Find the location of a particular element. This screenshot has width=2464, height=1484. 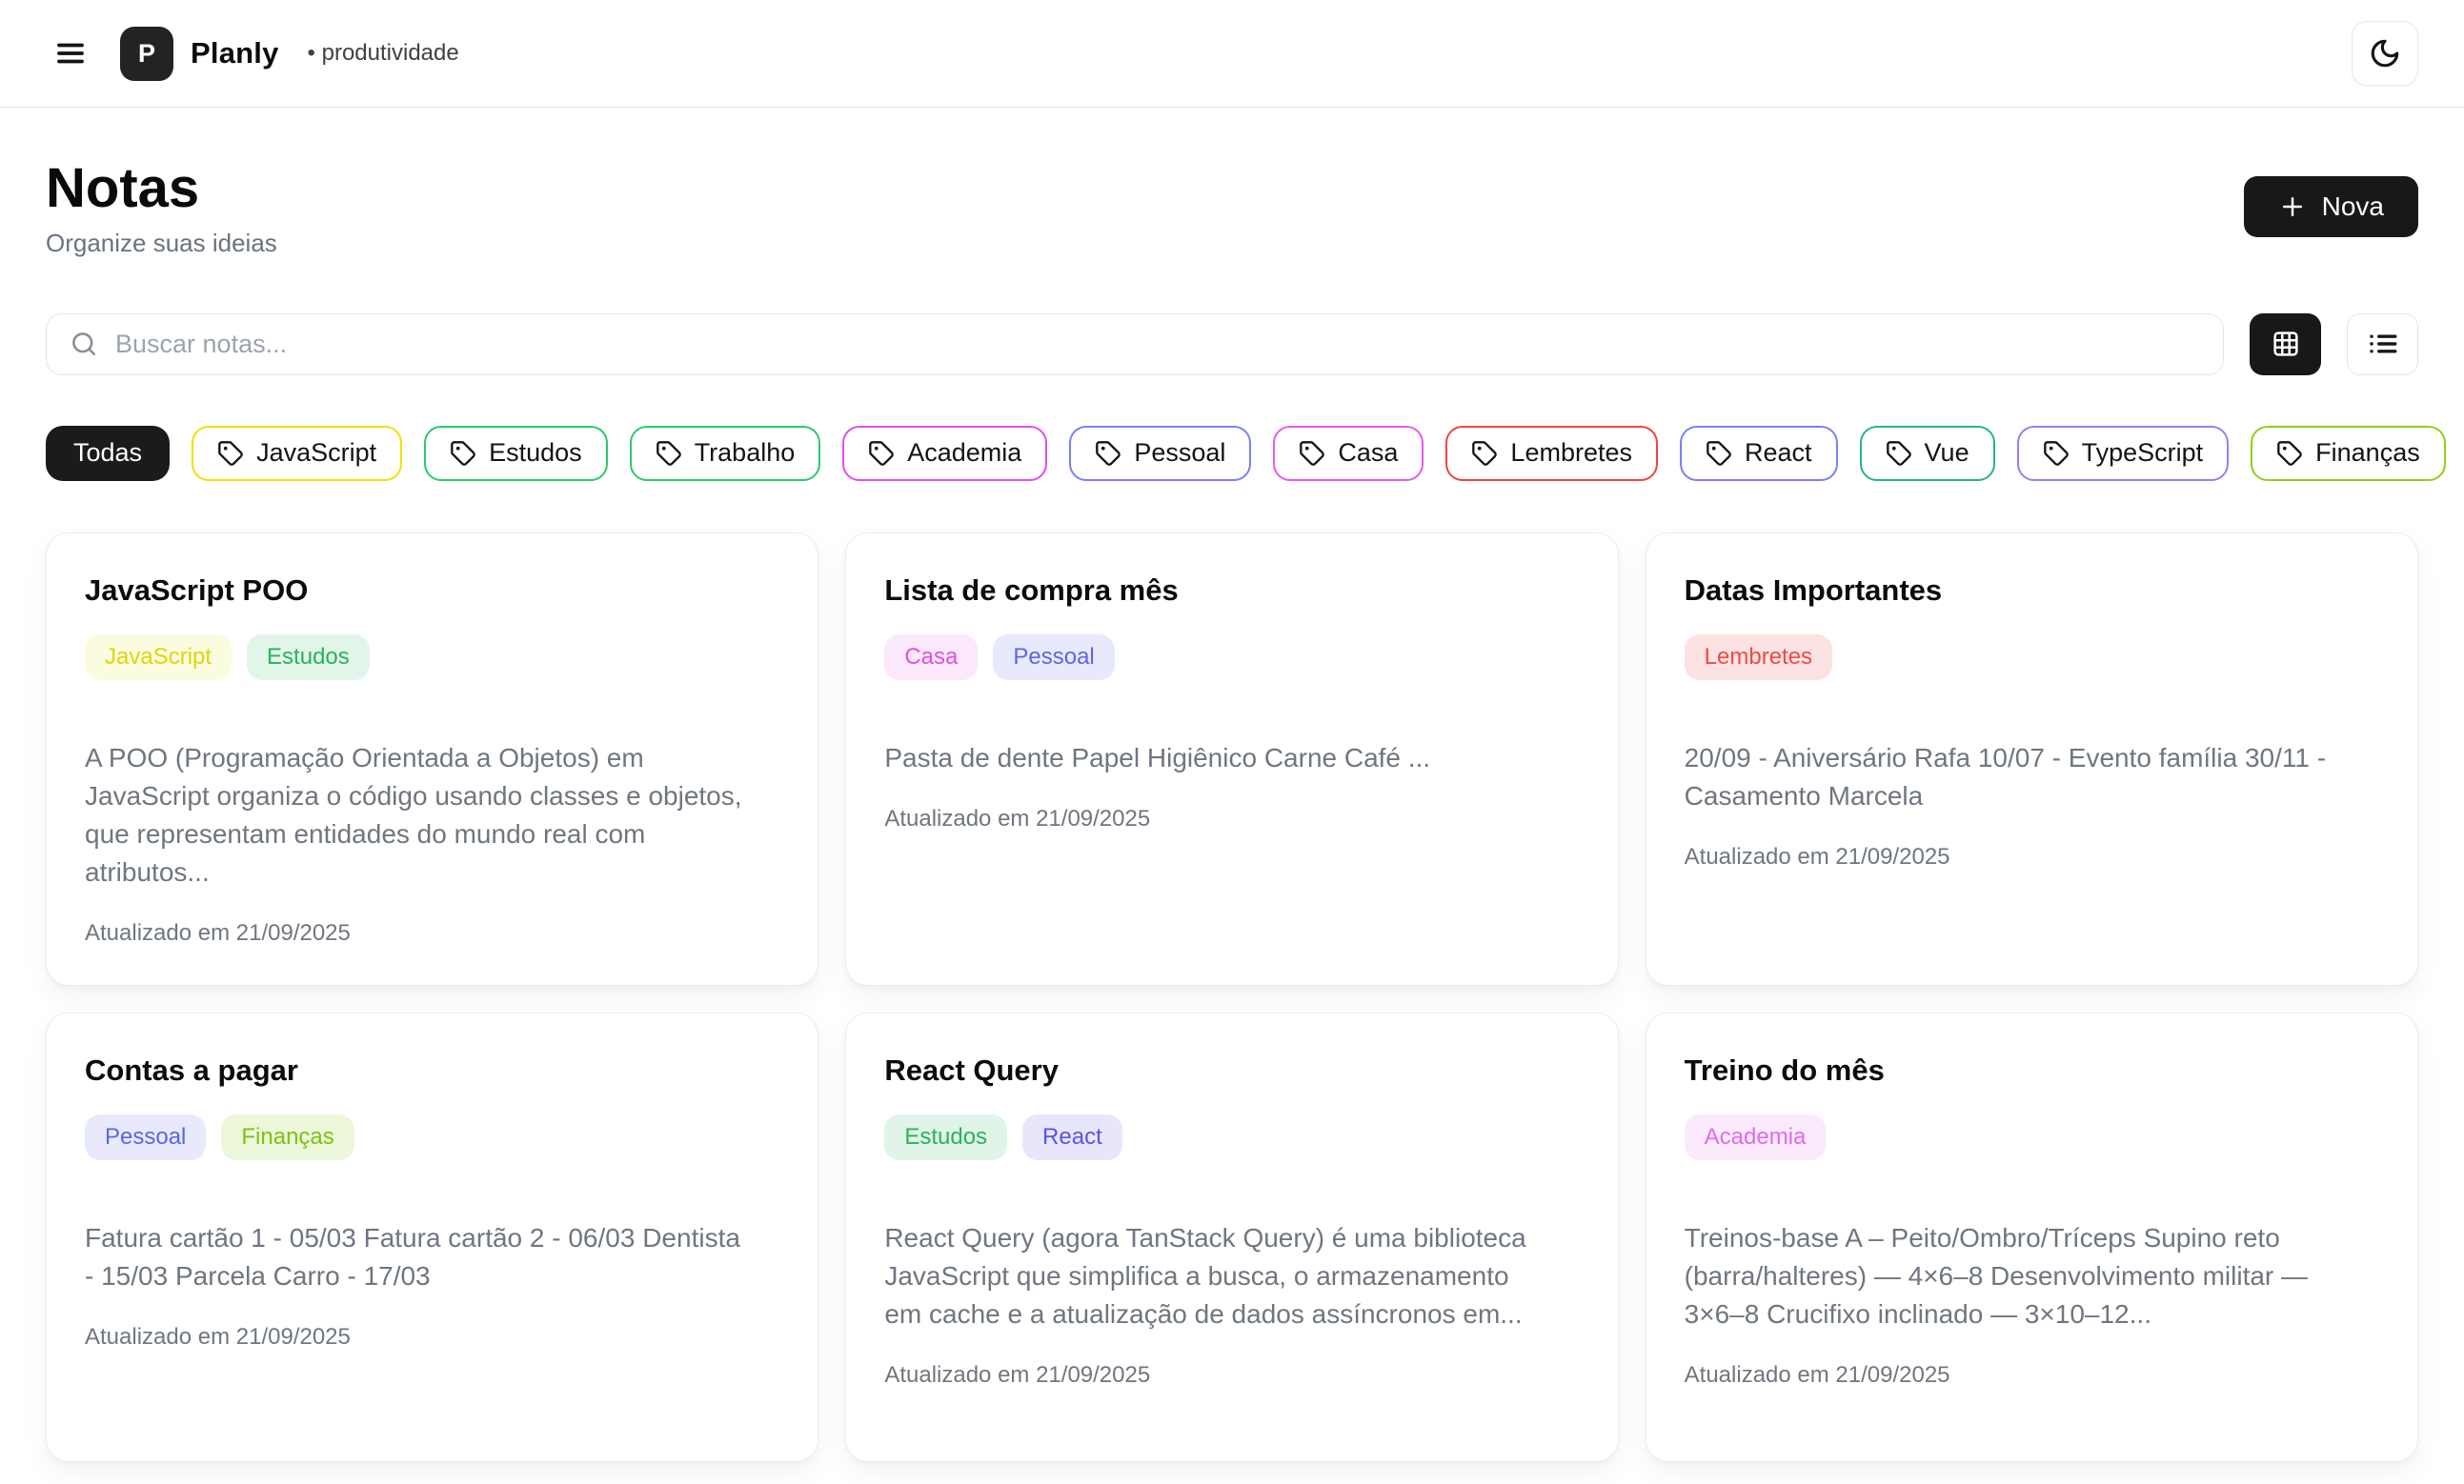

filter-chip-label: Finanças is located at coordinates (2367, 453).